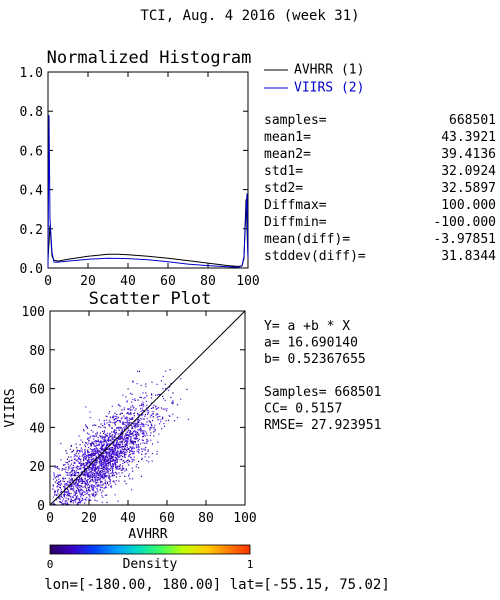 The image size is (500, 600). I want to click on page-title: TCI, Aug. 4 2016 (week 31), so click(249, 16).